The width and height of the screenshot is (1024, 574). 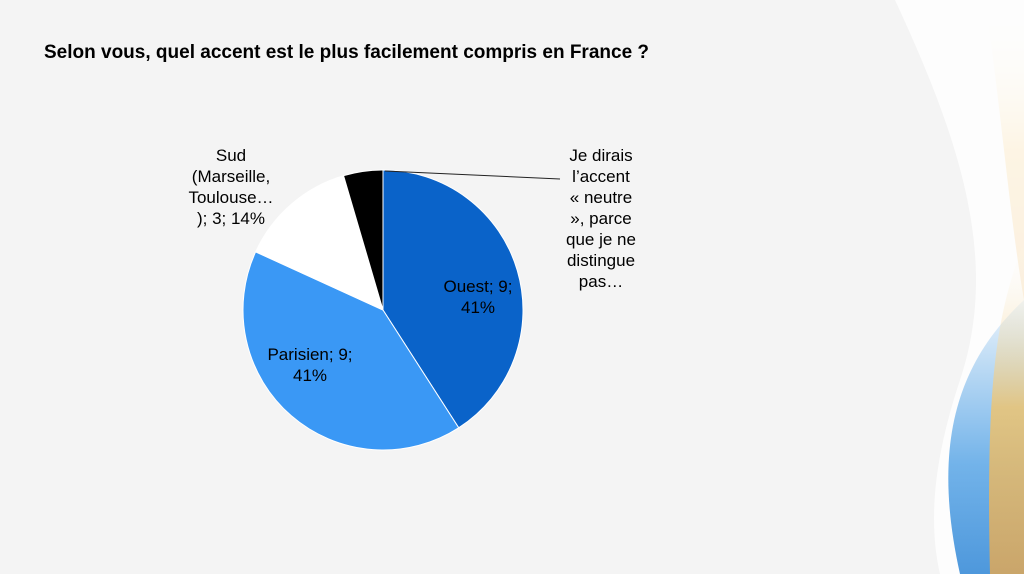 I want to click on pie-slice-parisien, so click(x=351, y=351).